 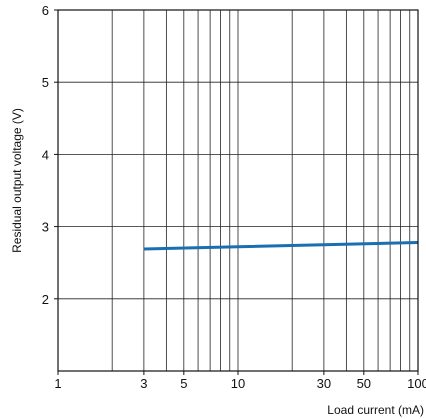 I want to click on y-tick-labels: 2 3 4 5 6, so click(x=50, y=155).